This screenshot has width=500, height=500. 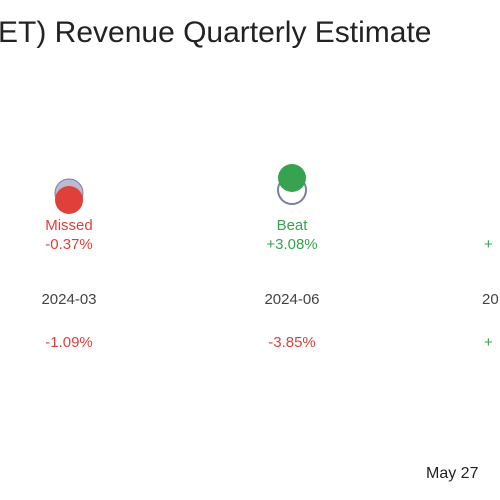 I want to click on footer-date: May 27, so click(x=452, y=473).